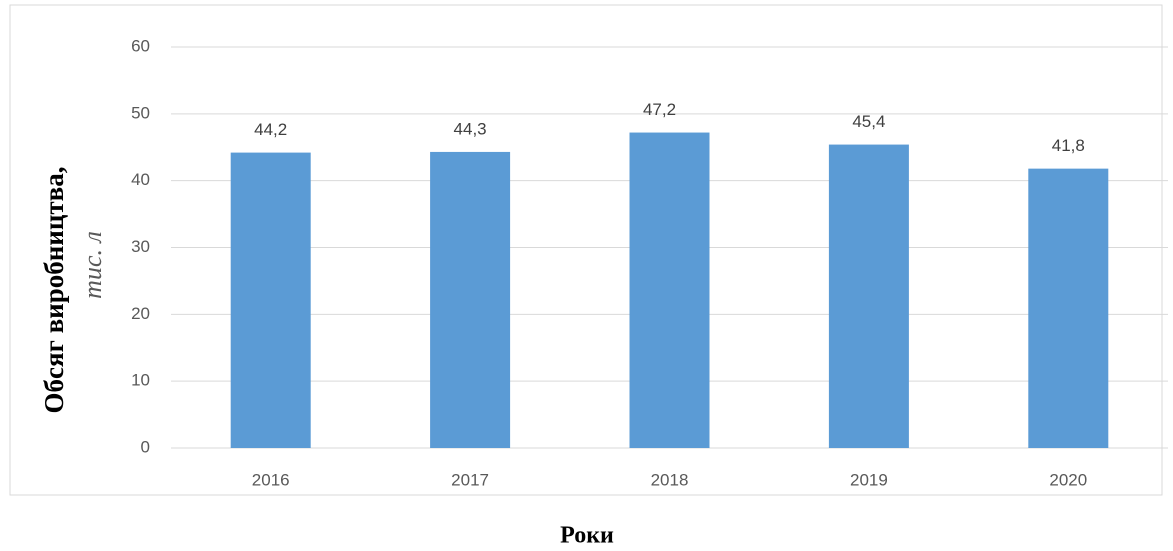 The height and width of the screenshot is (551, 1173). What do you see at coordinates (587, 536) in the screenshot?
I see `x-axis-label: Роки` at bounding box center [587, 536].